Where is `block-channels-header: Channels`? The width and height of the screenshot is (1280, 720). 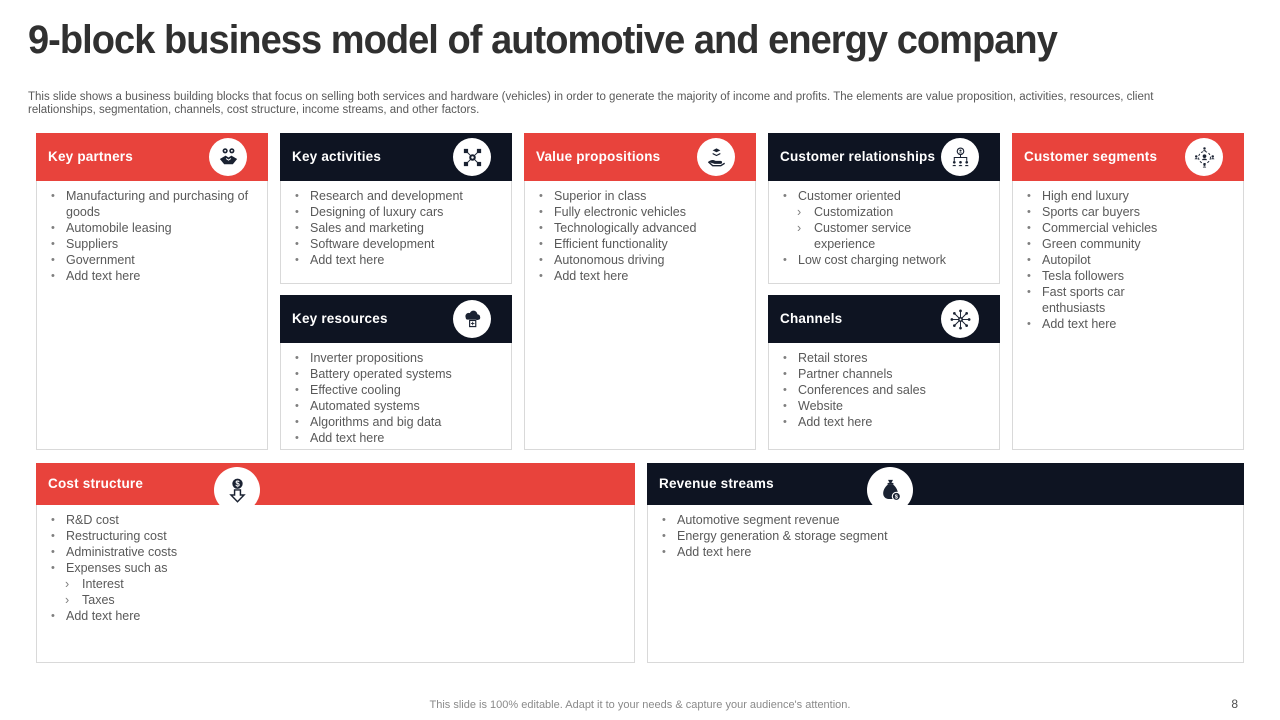
block-channels-header: Channels is located at coordinates (884, 319).